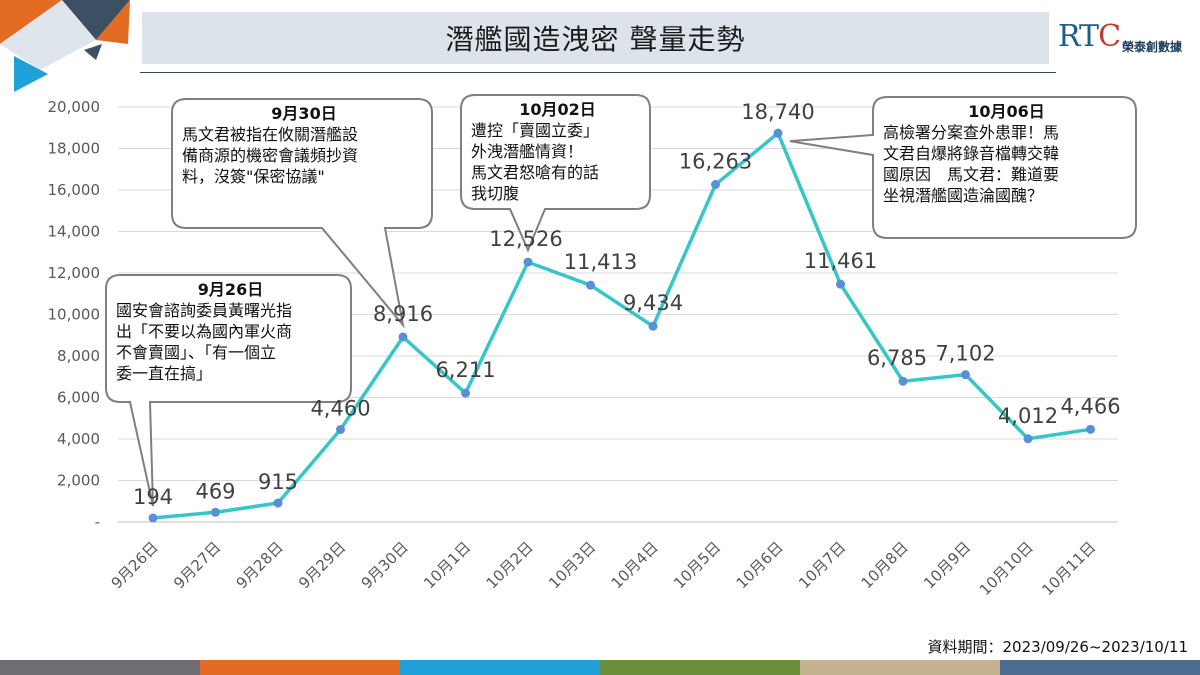  What do you see at coordinates (971, 174) in the screenshot?
I see `callout-line: 國原因 馬文君：難道要` at bounding box center [971, 174].